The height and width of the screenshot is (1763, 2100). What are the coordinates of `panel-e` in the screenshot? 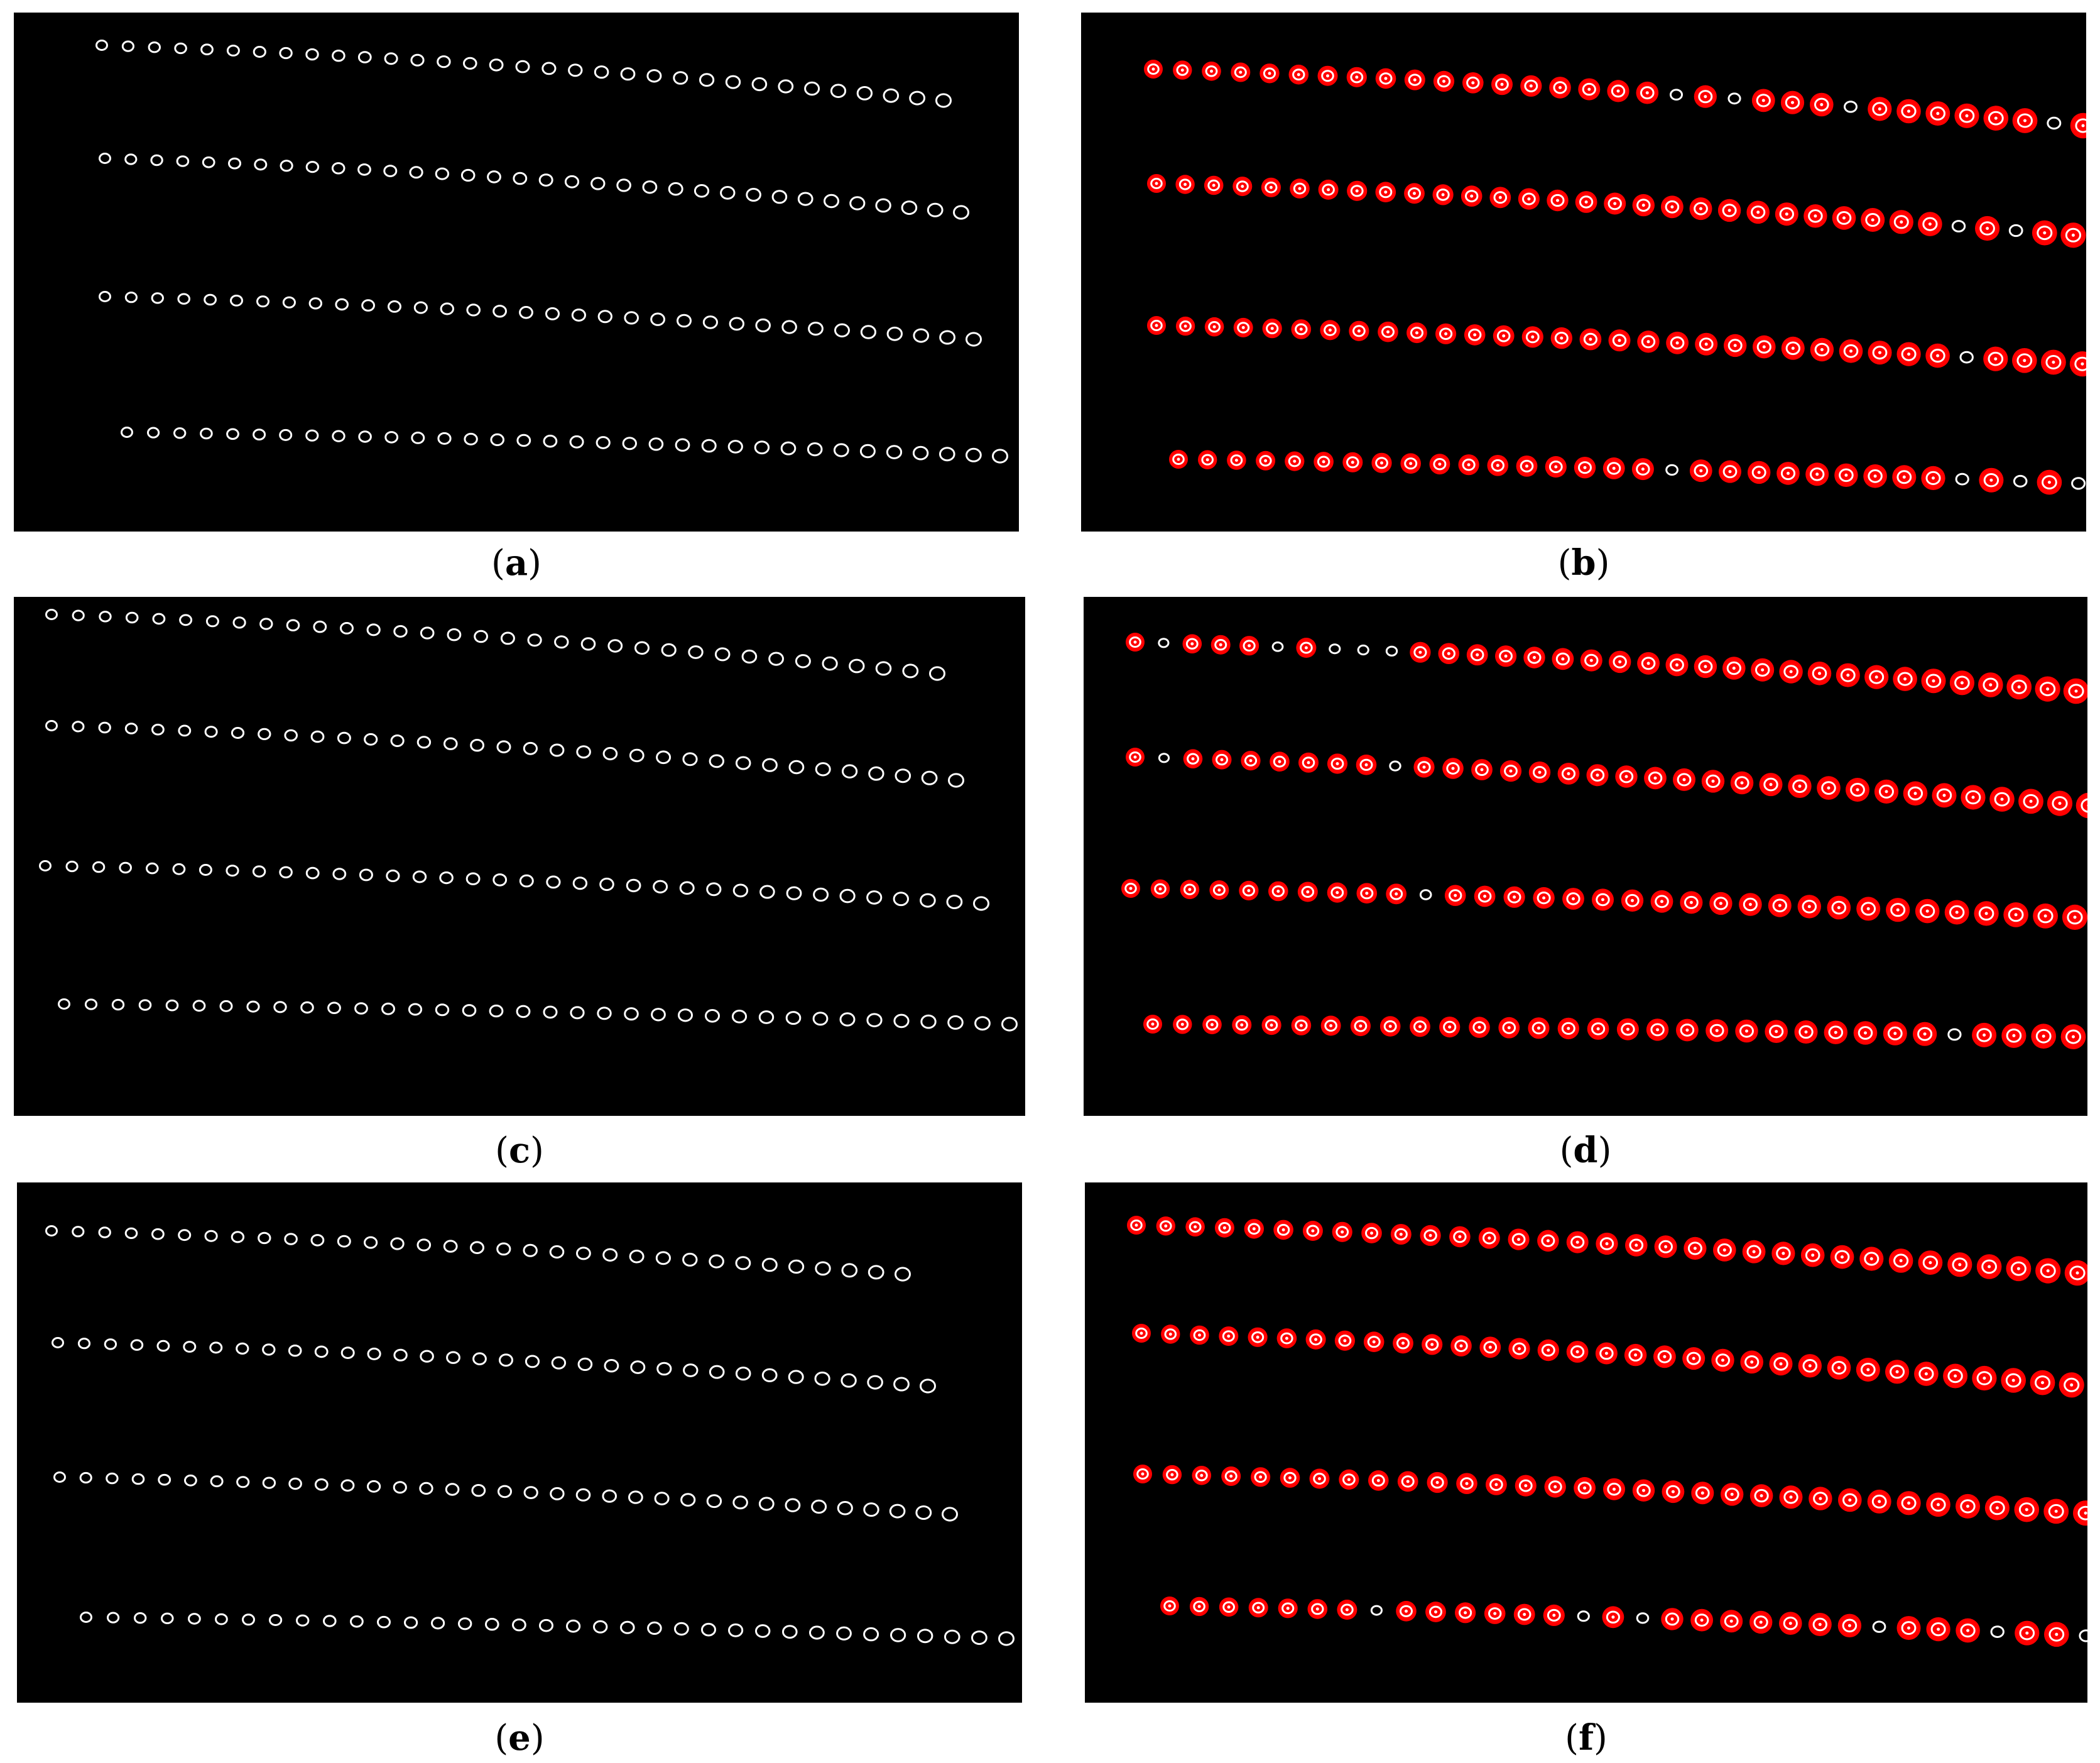 It's located at (519, 1442).